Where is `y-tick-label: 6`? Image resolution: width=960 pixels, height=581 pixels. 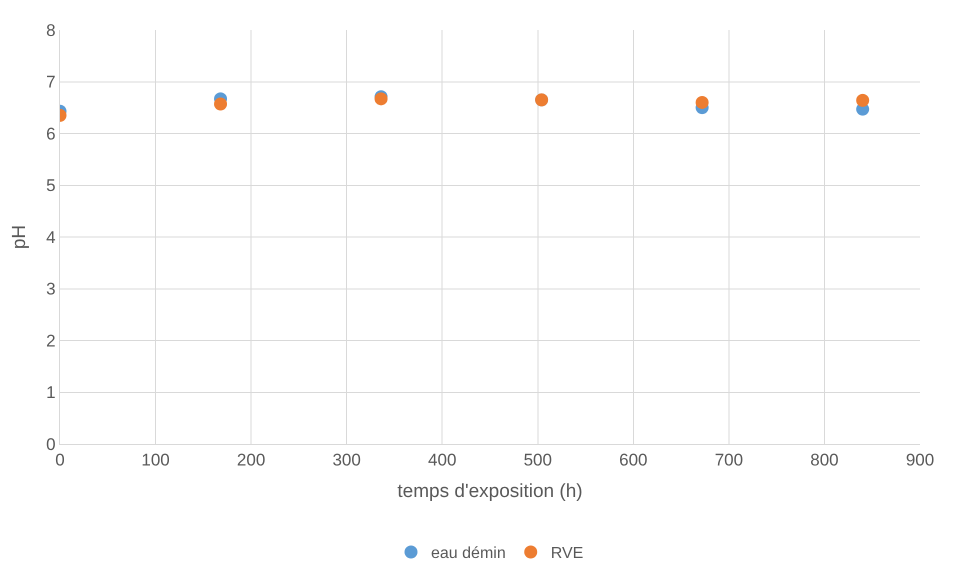
y-tick-label: 6 is located at coordinates (51, 134).